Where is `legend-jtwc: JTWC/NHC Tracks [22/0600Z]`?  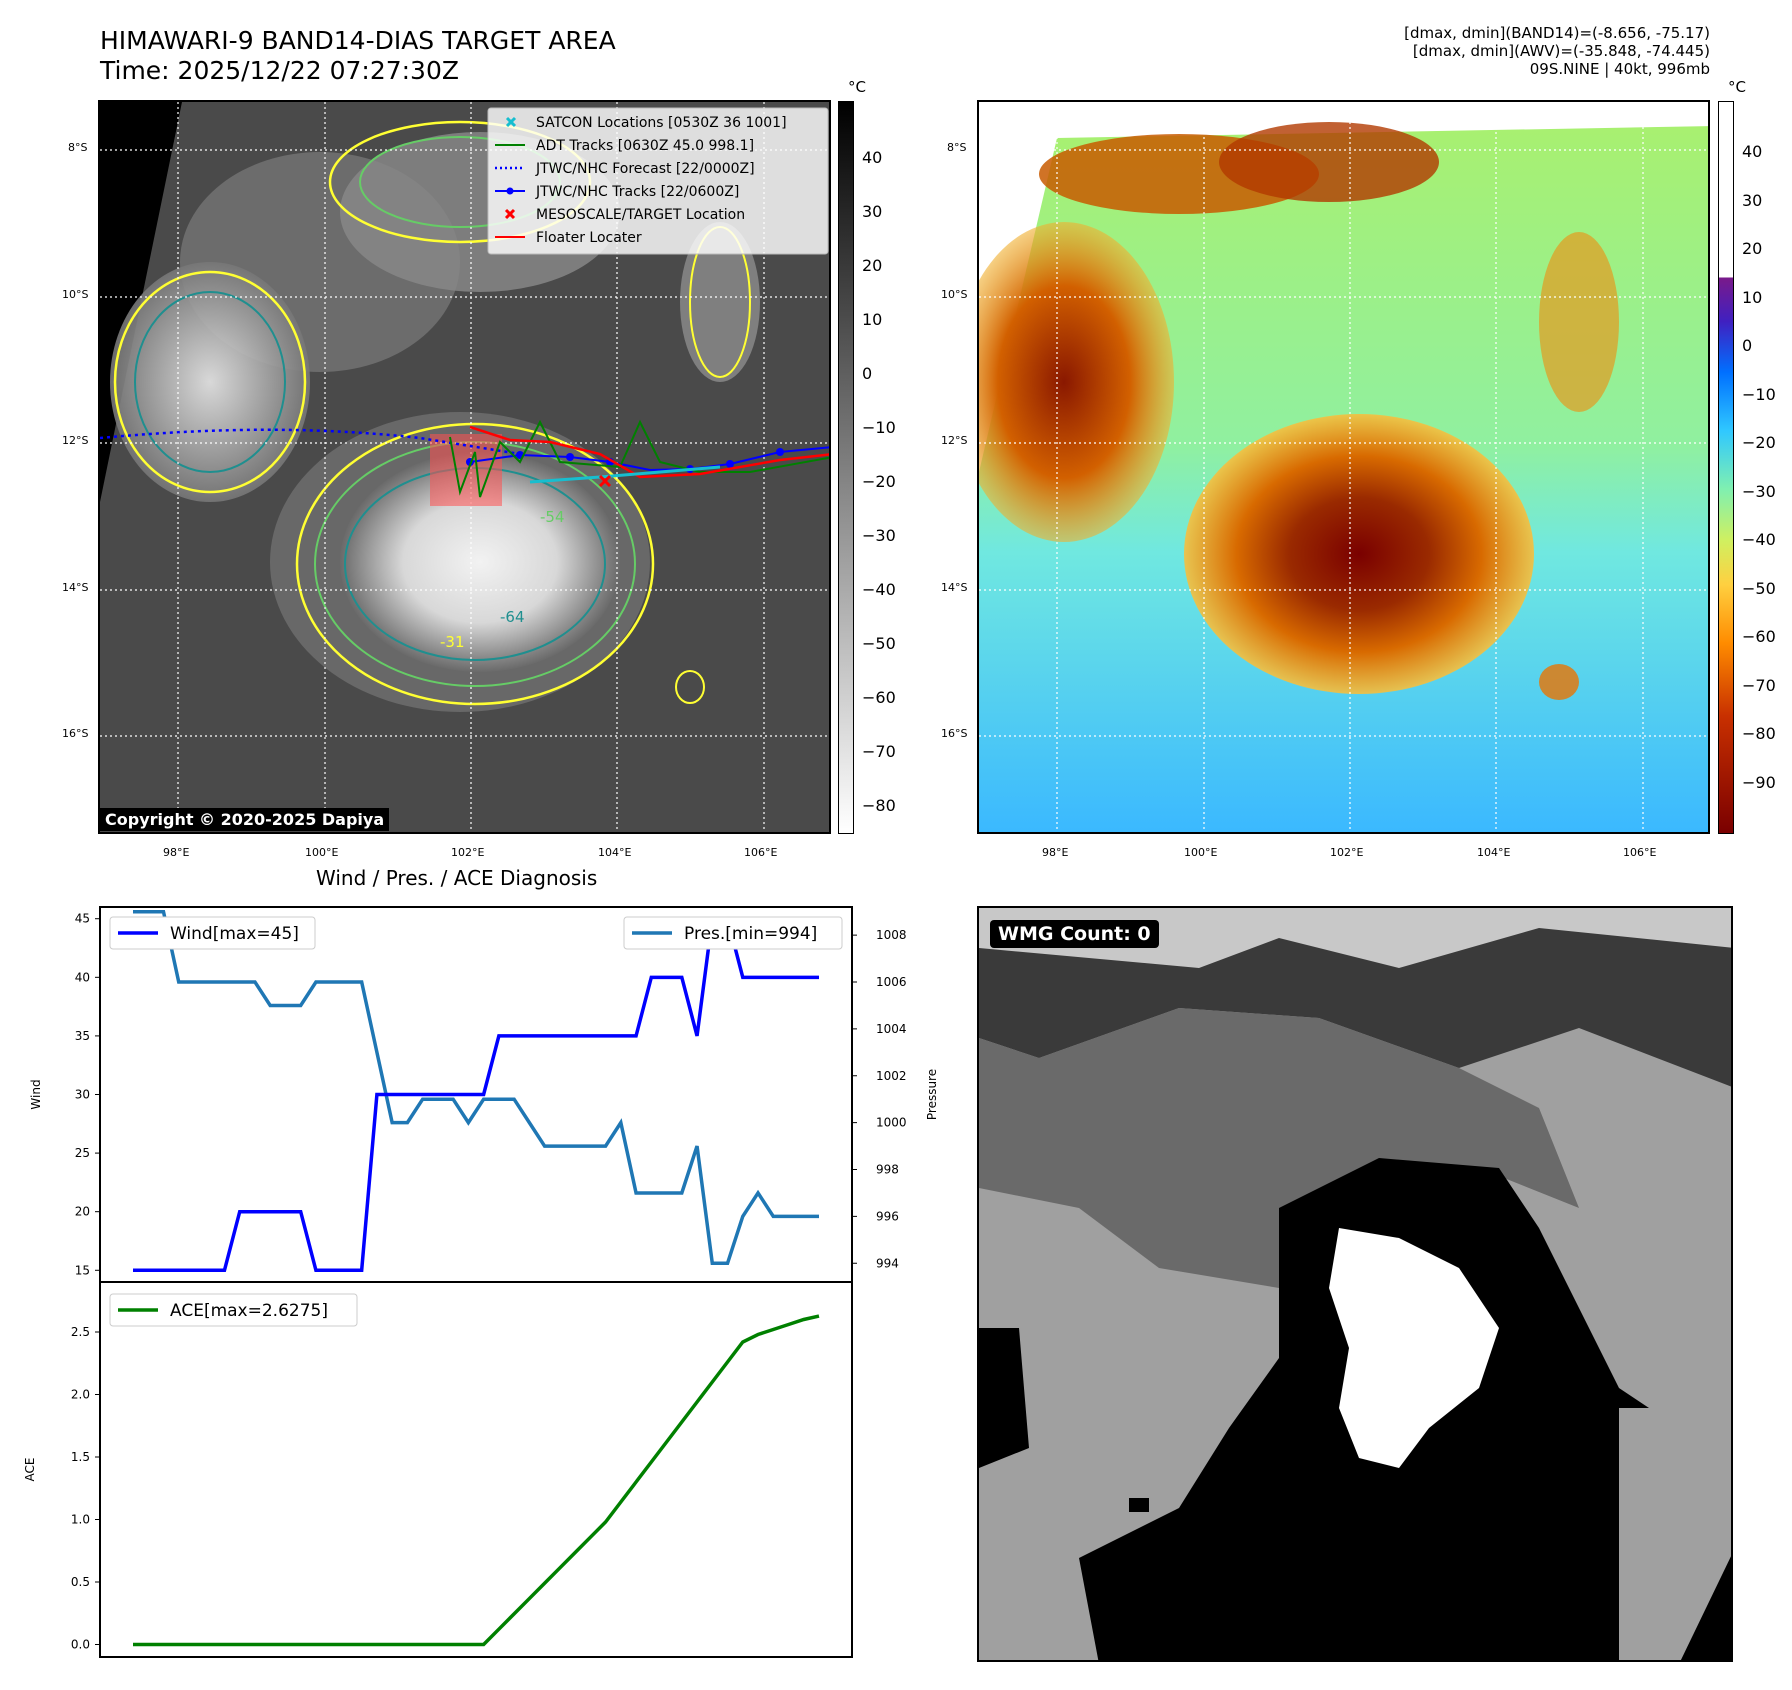
legend-jtwc: JTWC/NHC Tracks [22/0600Z] is located at coordinates (637, 192).